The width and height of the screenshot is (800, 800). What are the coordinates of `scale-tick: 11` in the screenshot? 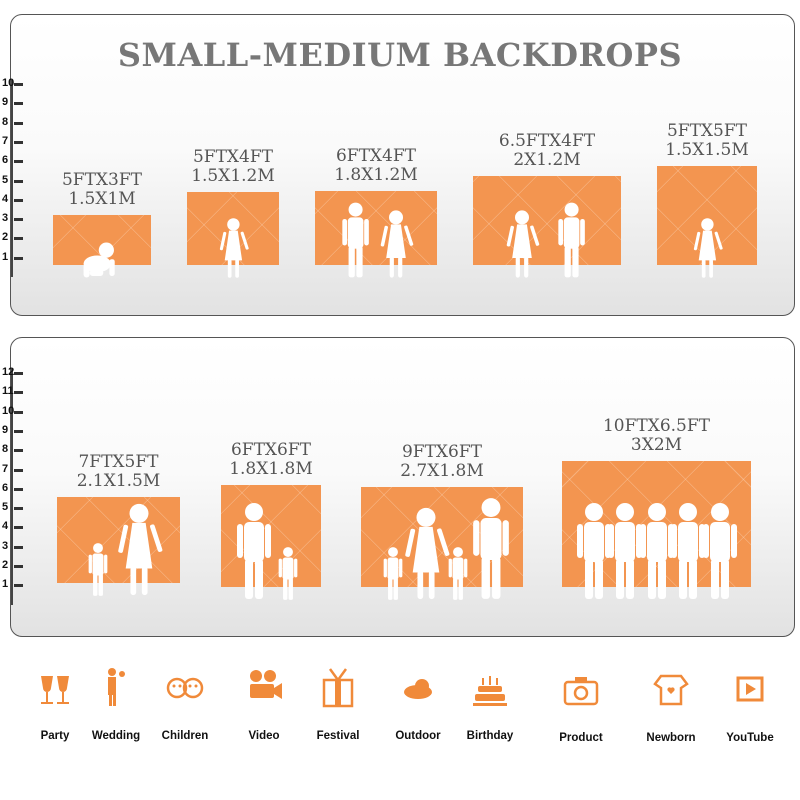 It's located at (12, 391).